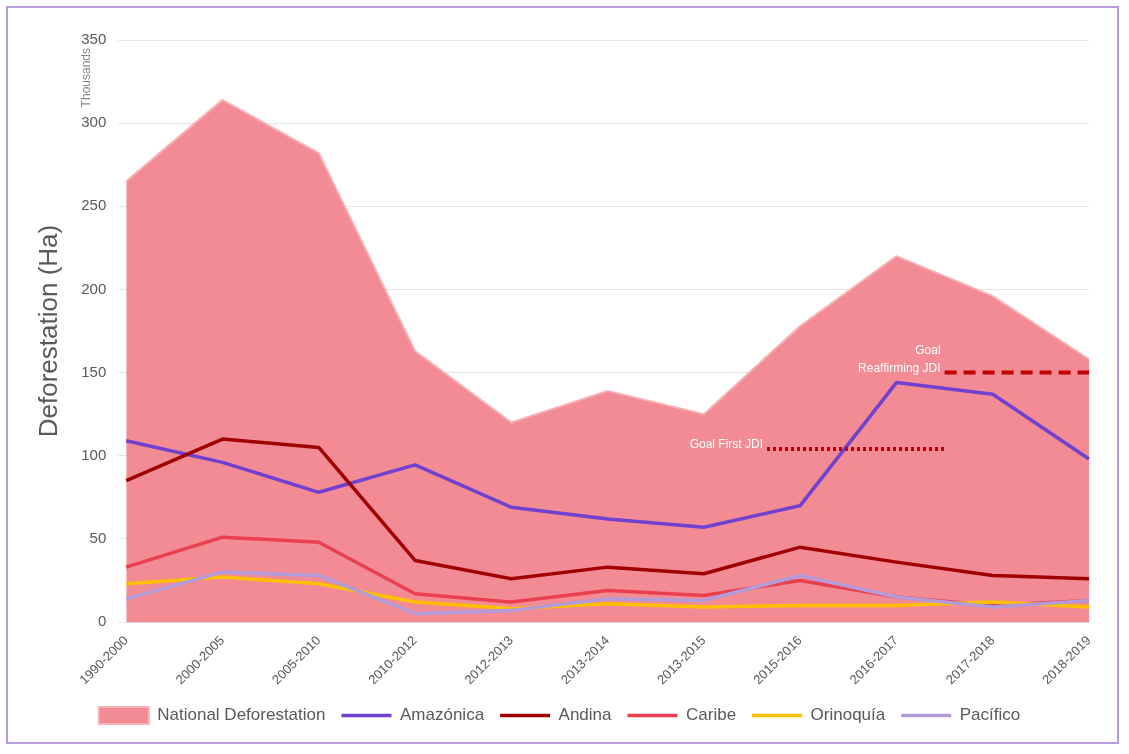 The image size is (1129, 754). What do you see at coordinates (102, 621) in the screenshot?
I see `y-tick-label: 0` at bounding box center [102, 621].